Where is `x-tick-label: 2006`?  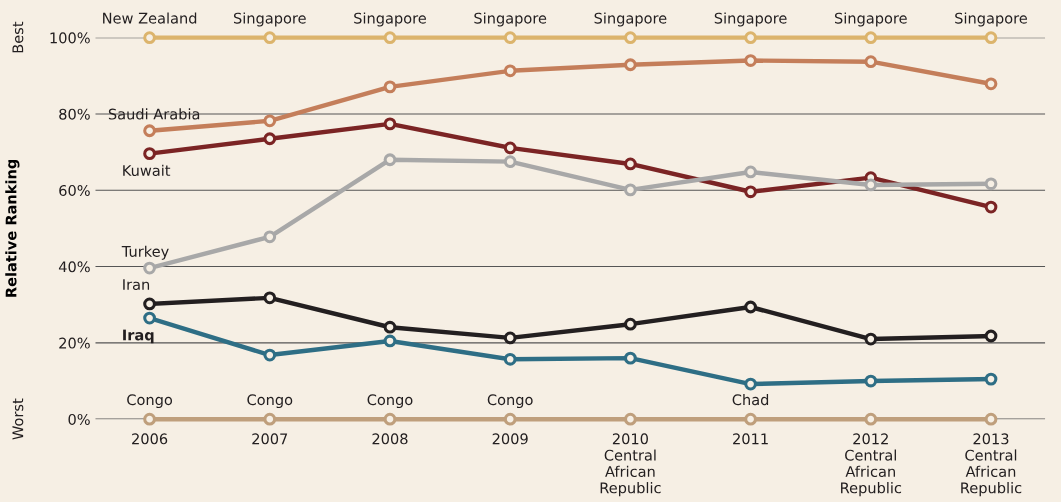
x-tick-label: 2006 is located at coordinates (150, 439).